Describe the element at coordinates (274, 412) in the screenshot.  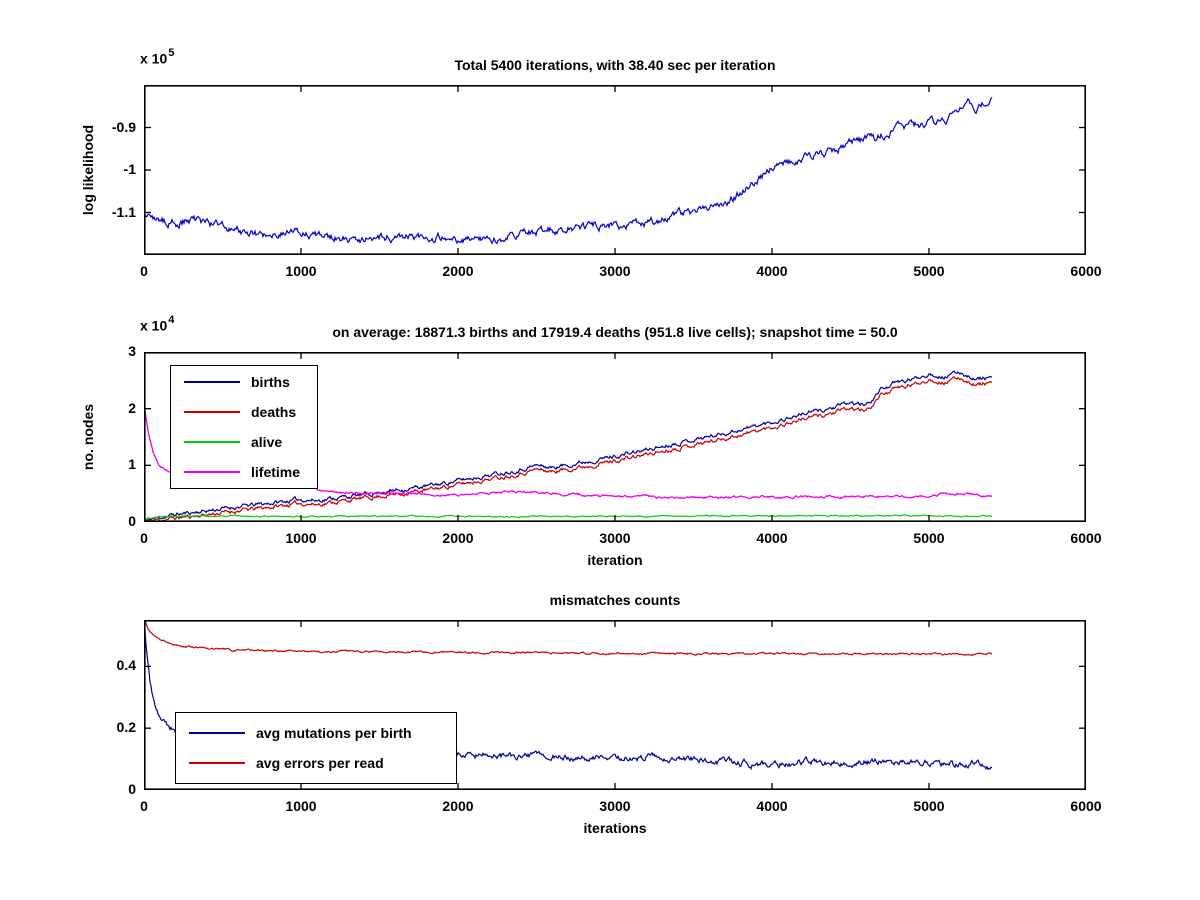
I see `legend-label: deaths` at that location.